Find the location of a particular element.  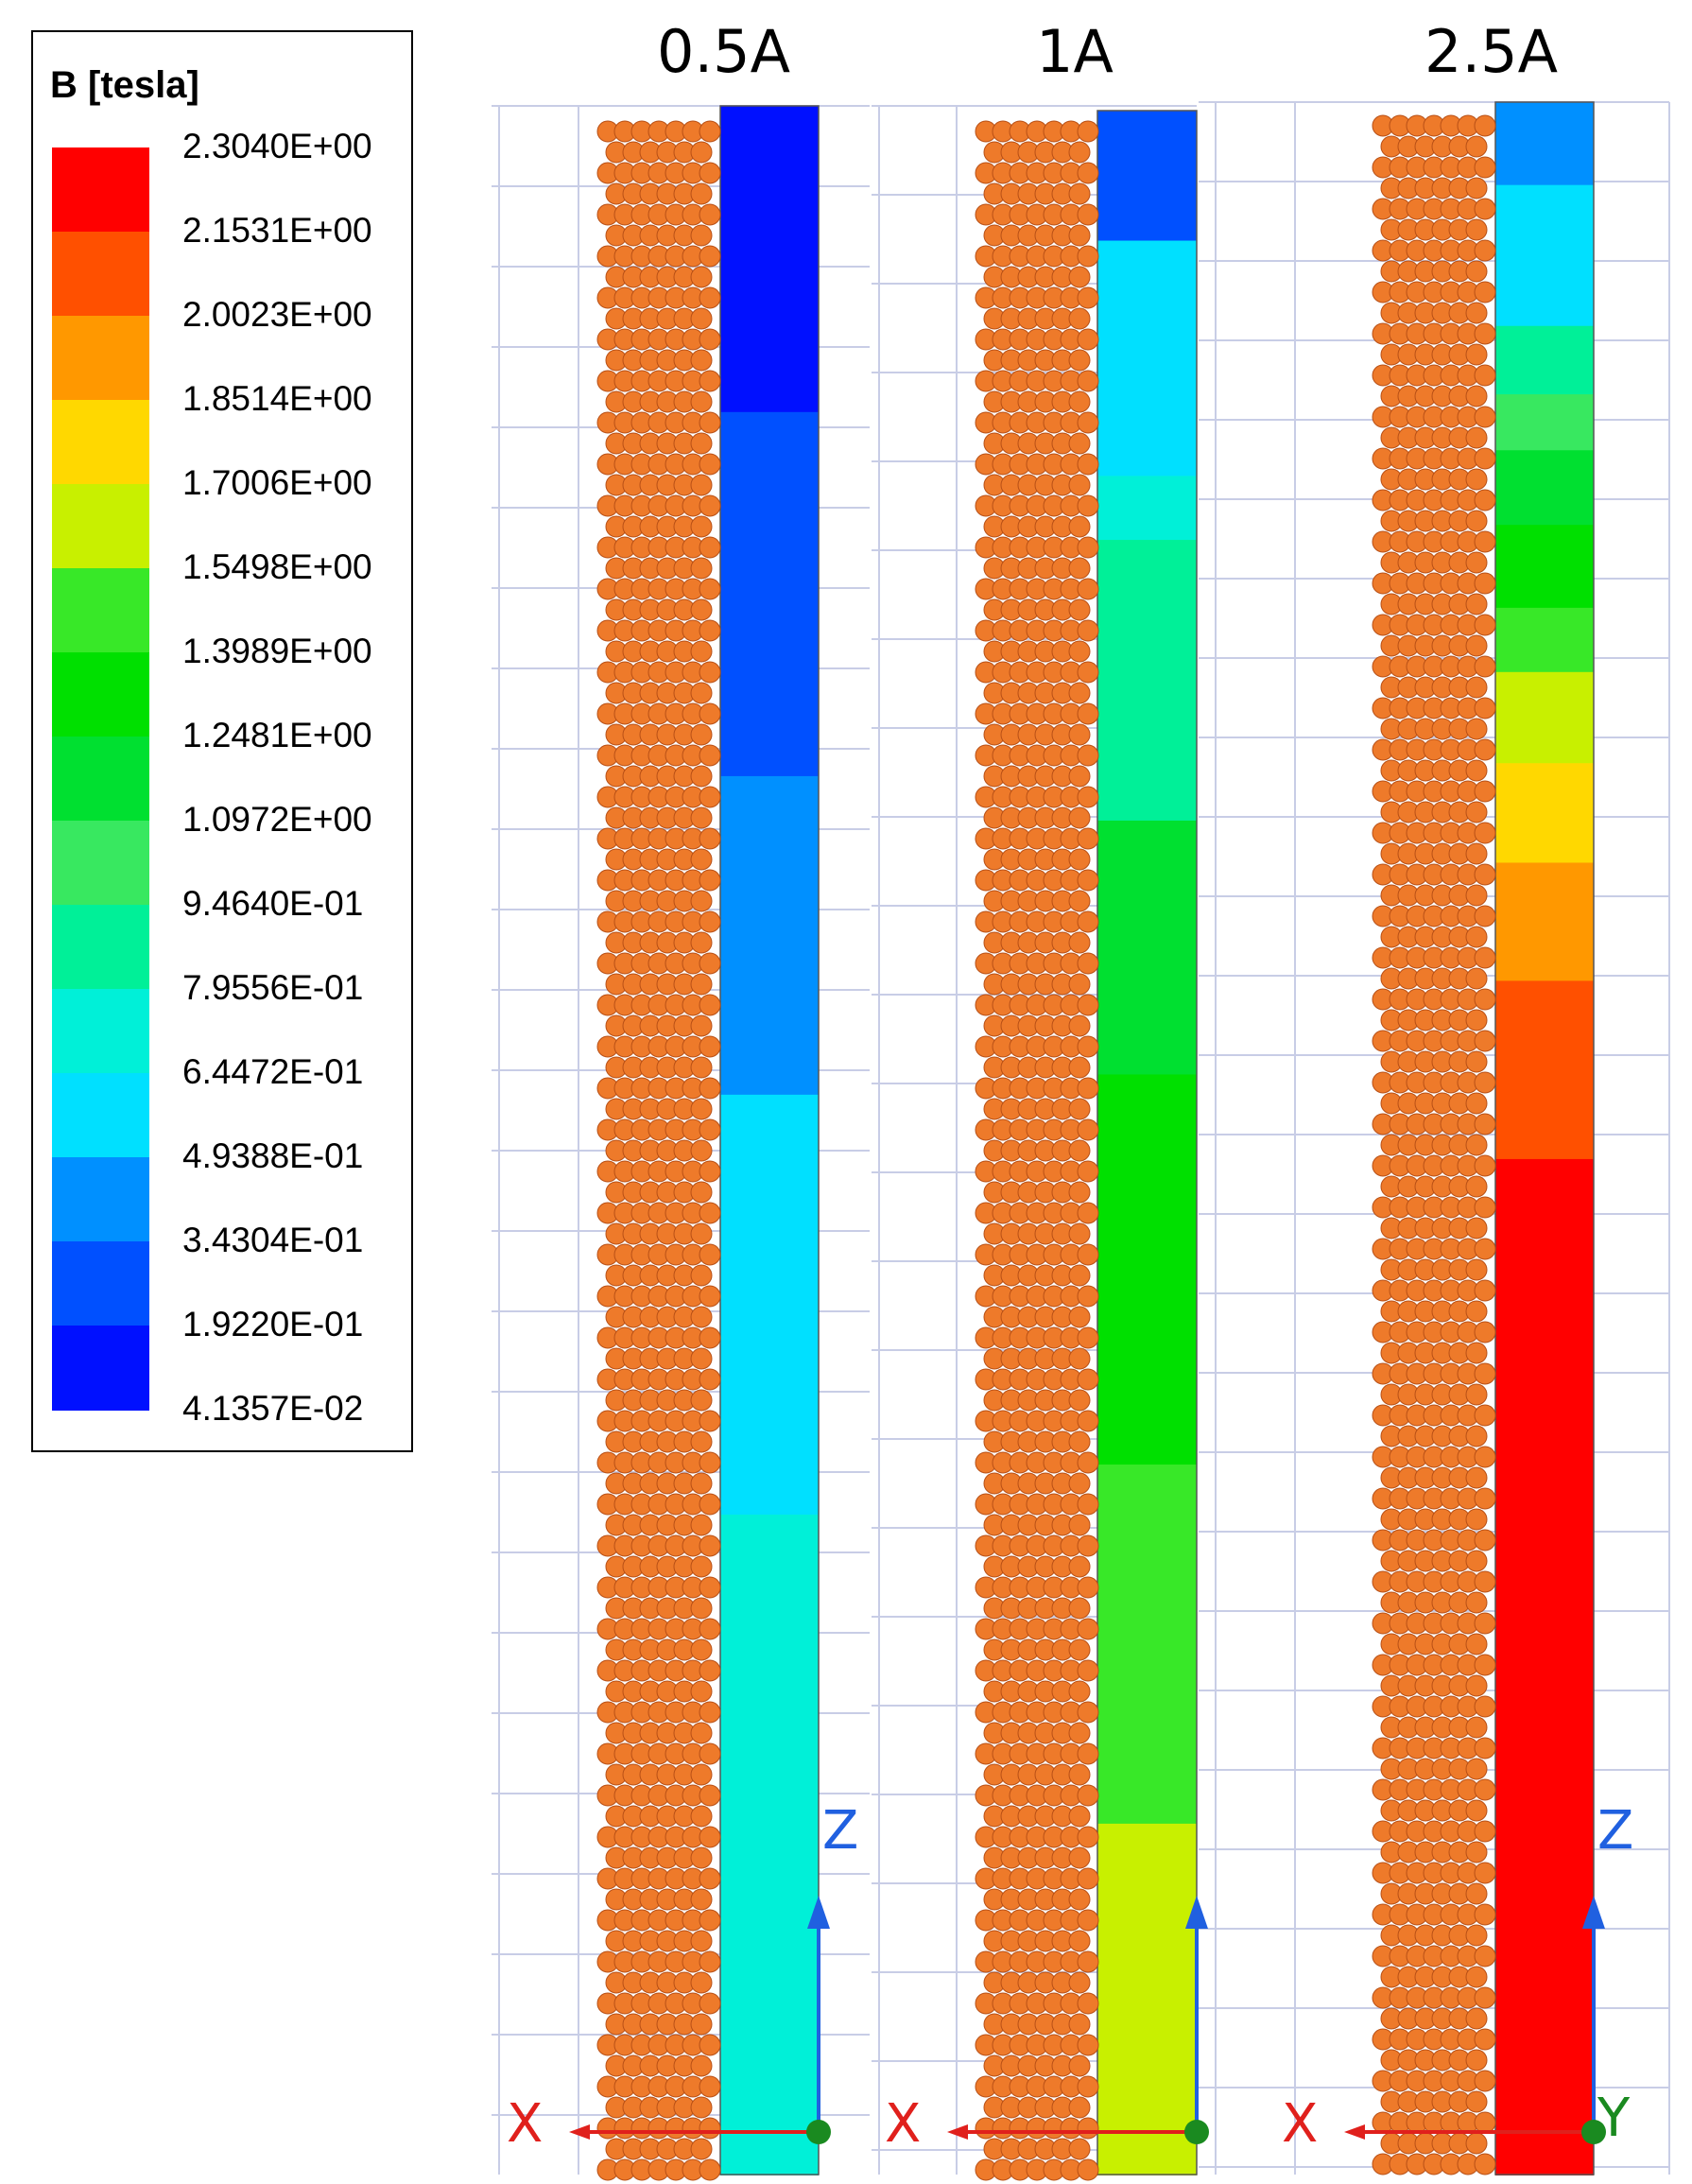

panel-title-2.5A: 2.5A is located at coordinates (1491, 51).